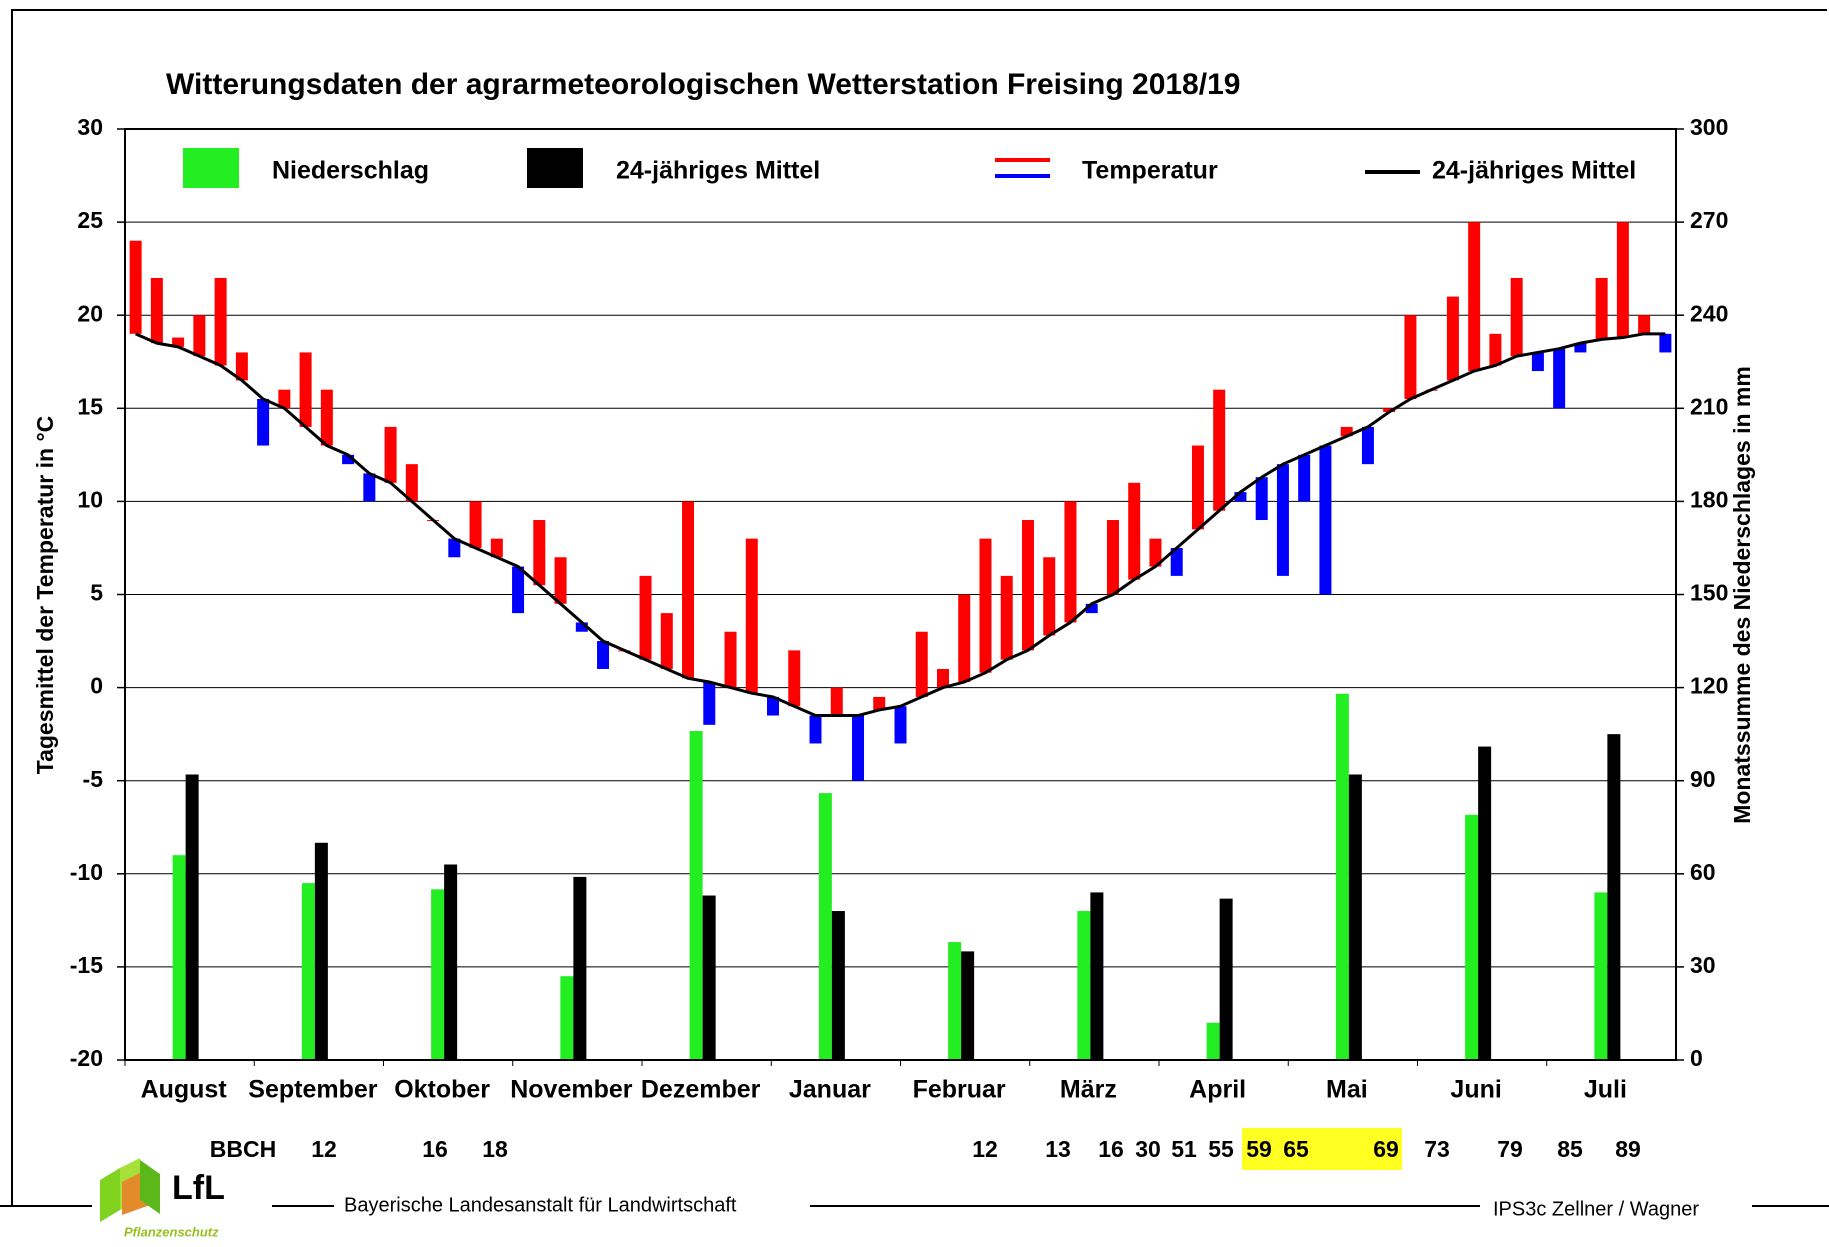 The width and height of the screenshot is (1829, 1247). What do you see at coordinates (1709, 313) in the screenshot?
I see `y2-tick-label: 240` at bounding box center [1709, 313].